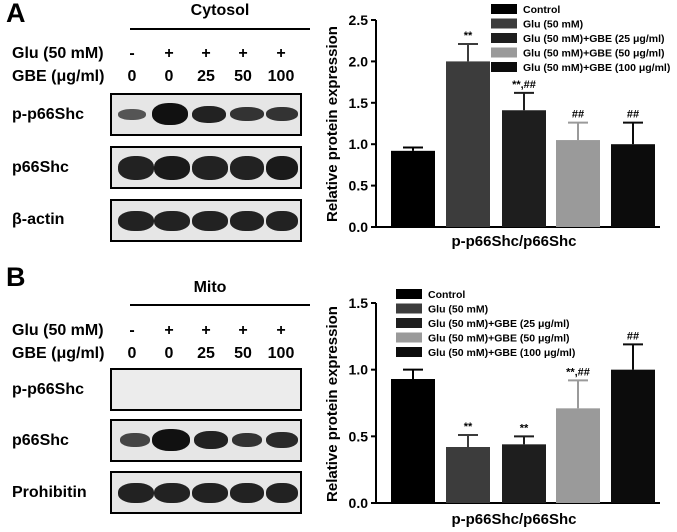  I want to click on blot-a-beta-actin, so click(206, 220).